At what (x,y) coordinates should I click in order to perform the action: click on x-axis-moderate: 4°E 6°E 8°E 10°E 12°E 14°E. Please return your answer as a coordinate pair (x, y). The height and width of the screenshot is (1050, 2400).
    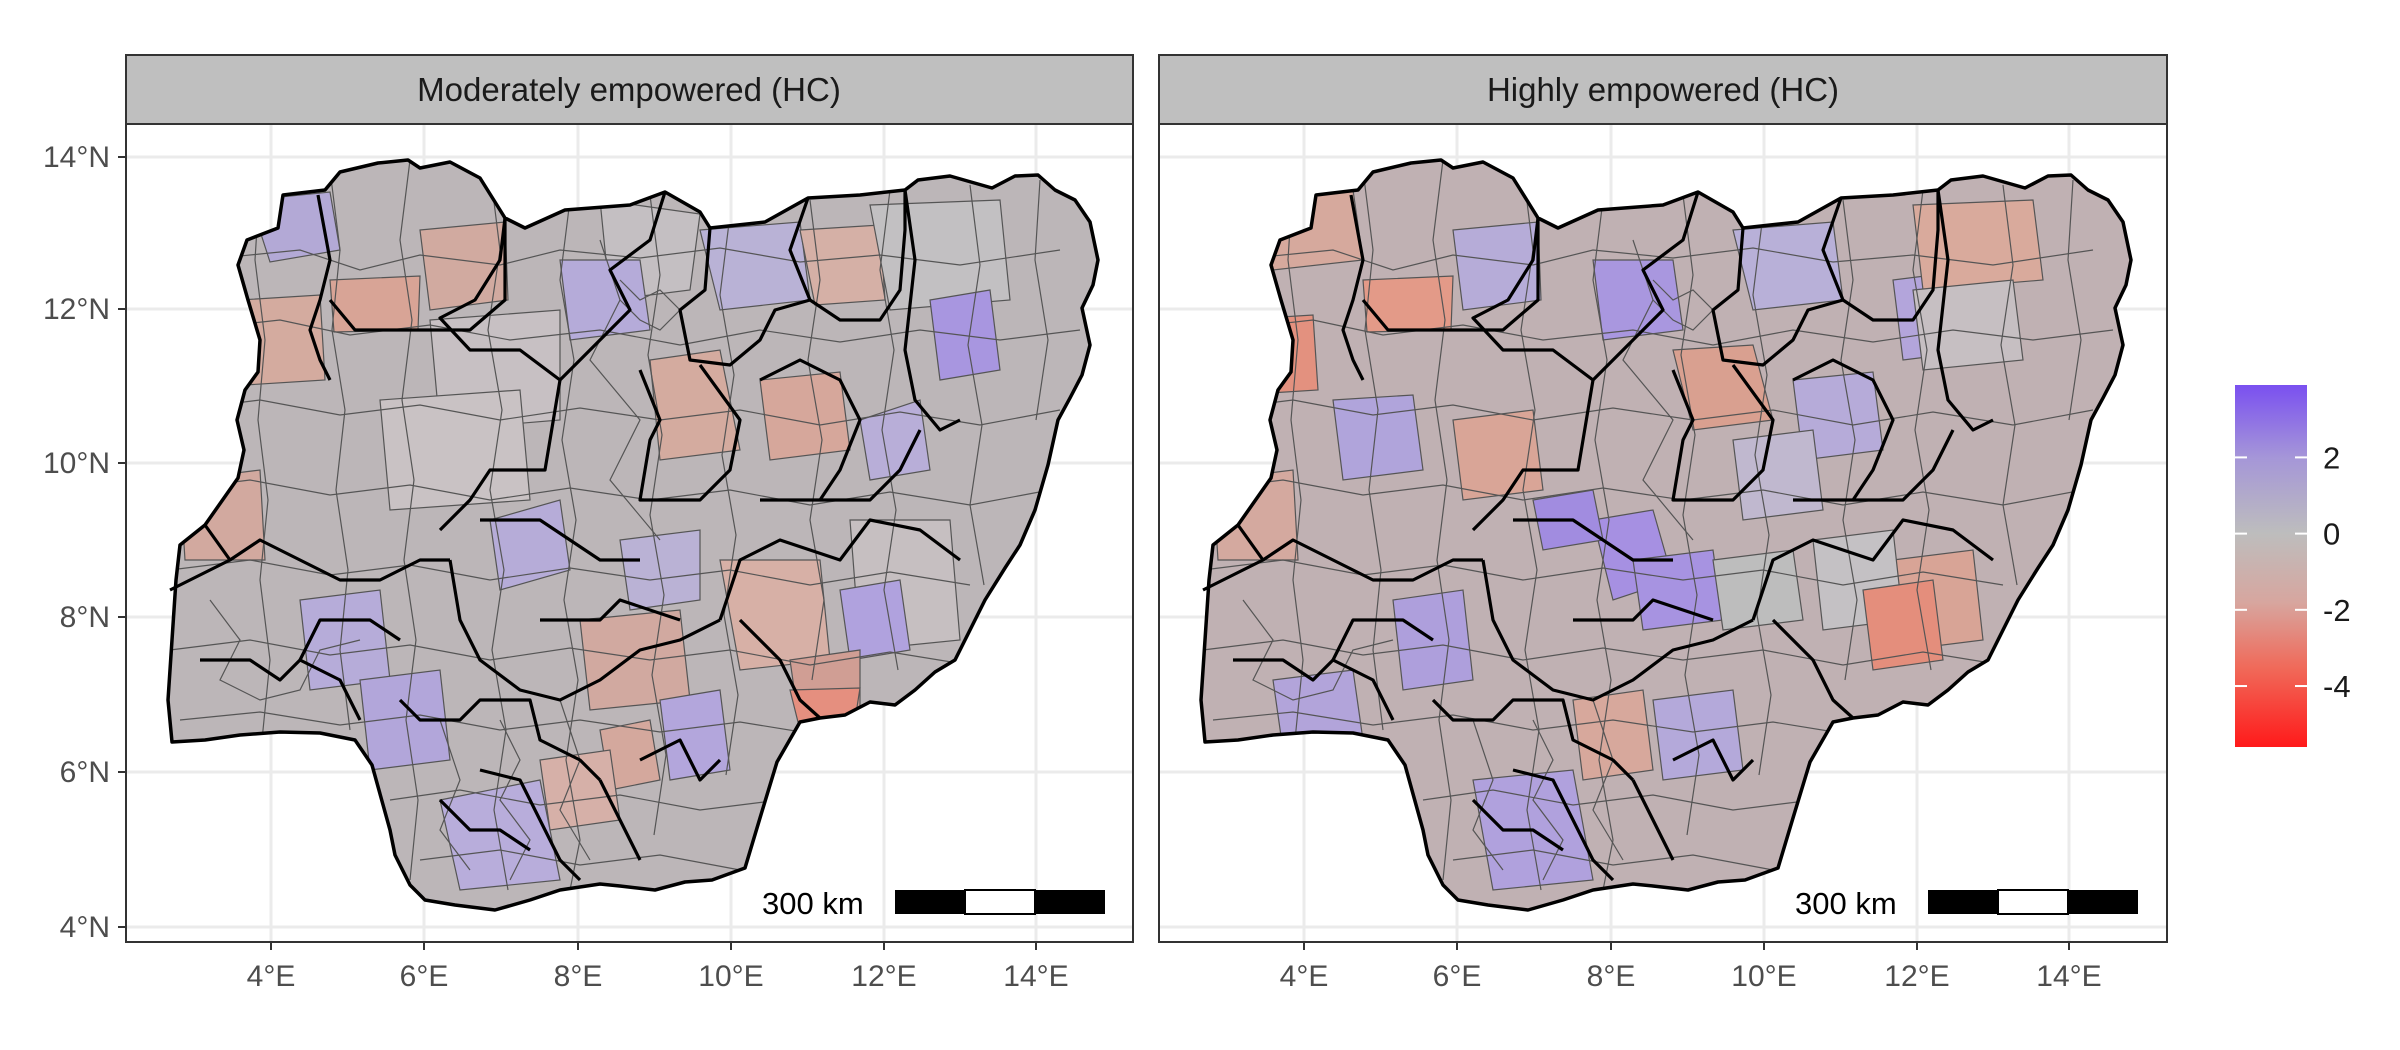
    Looking at the image, I should click on (658, 967).